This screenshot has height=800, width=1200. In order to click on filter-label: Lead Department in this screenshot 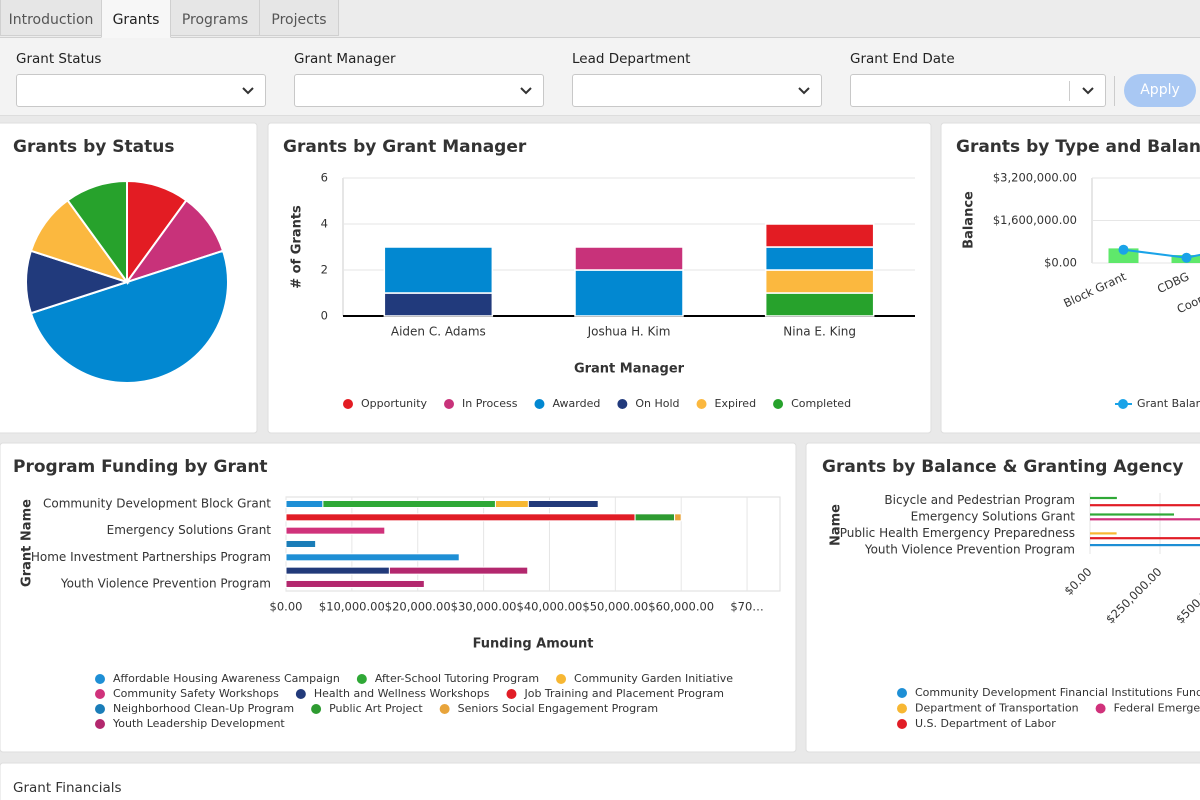, I will do `click(631, 59)`.